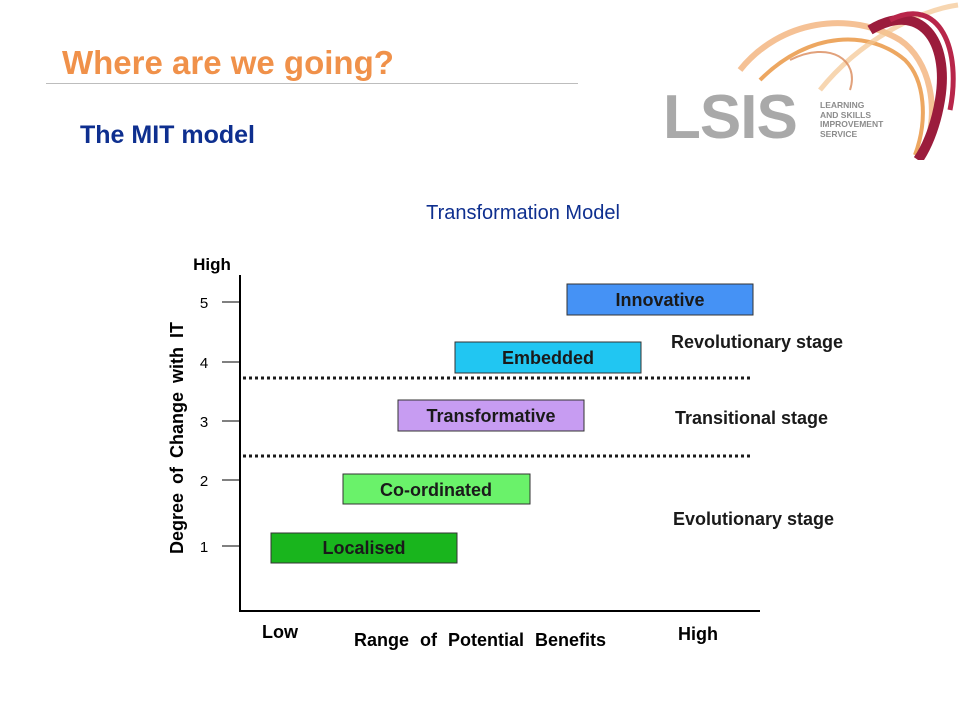 The height and width of the screenshot is (720, 960). I want to click on x-axis-label: Range of Potential Benefits, so click(480, 640).